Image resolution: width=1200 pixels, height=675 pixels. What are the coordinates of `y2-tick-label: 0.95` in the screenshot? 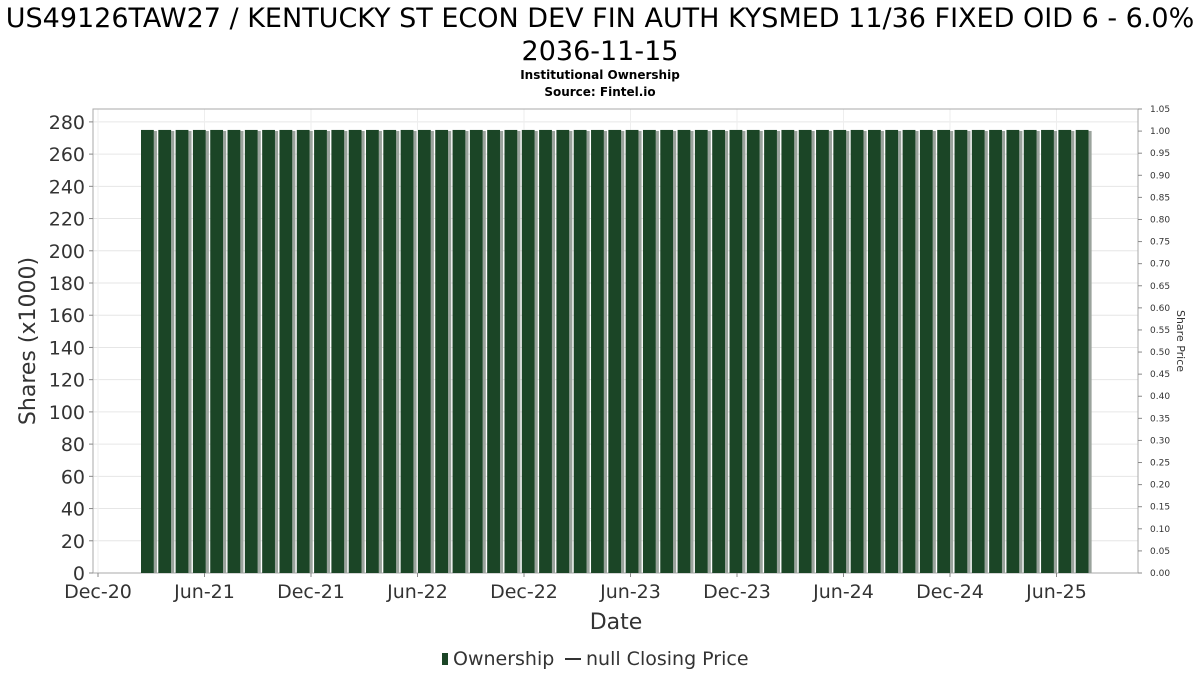 It's located at (1160, 154).